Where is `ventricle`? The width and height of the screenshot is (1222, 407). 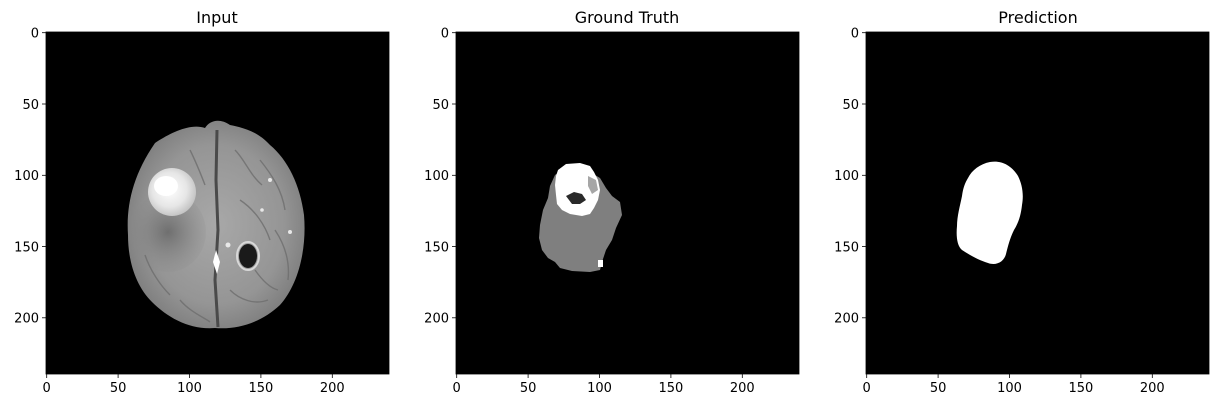
ventricle is located at coordinates (248, 256).